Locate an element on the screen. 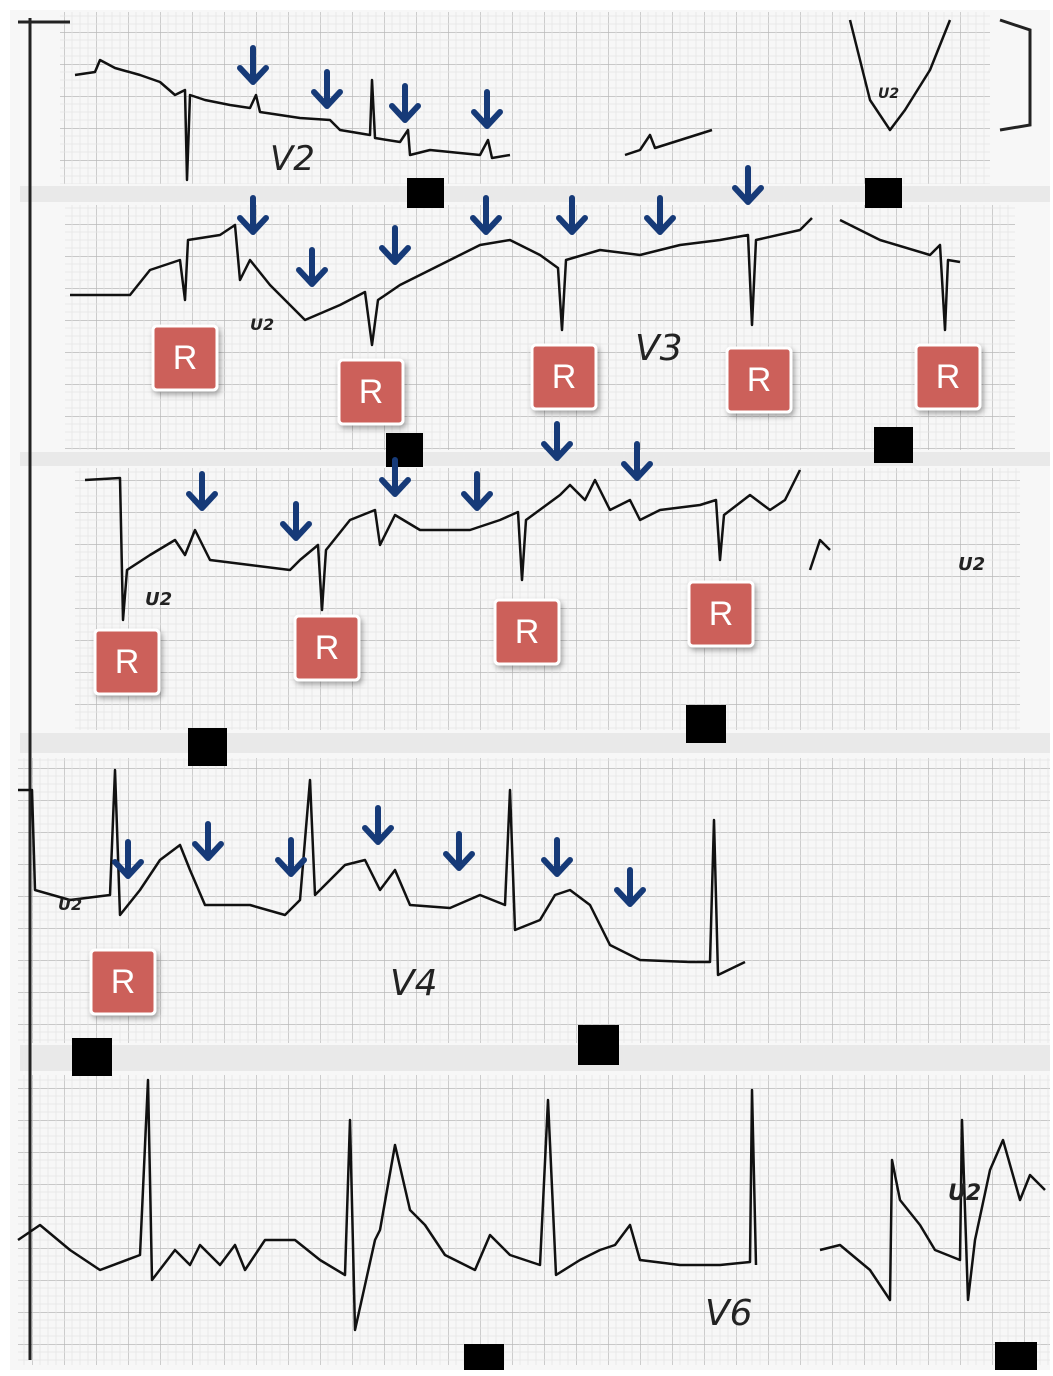  lead-label: V3 is located at coordinates (659, 348).